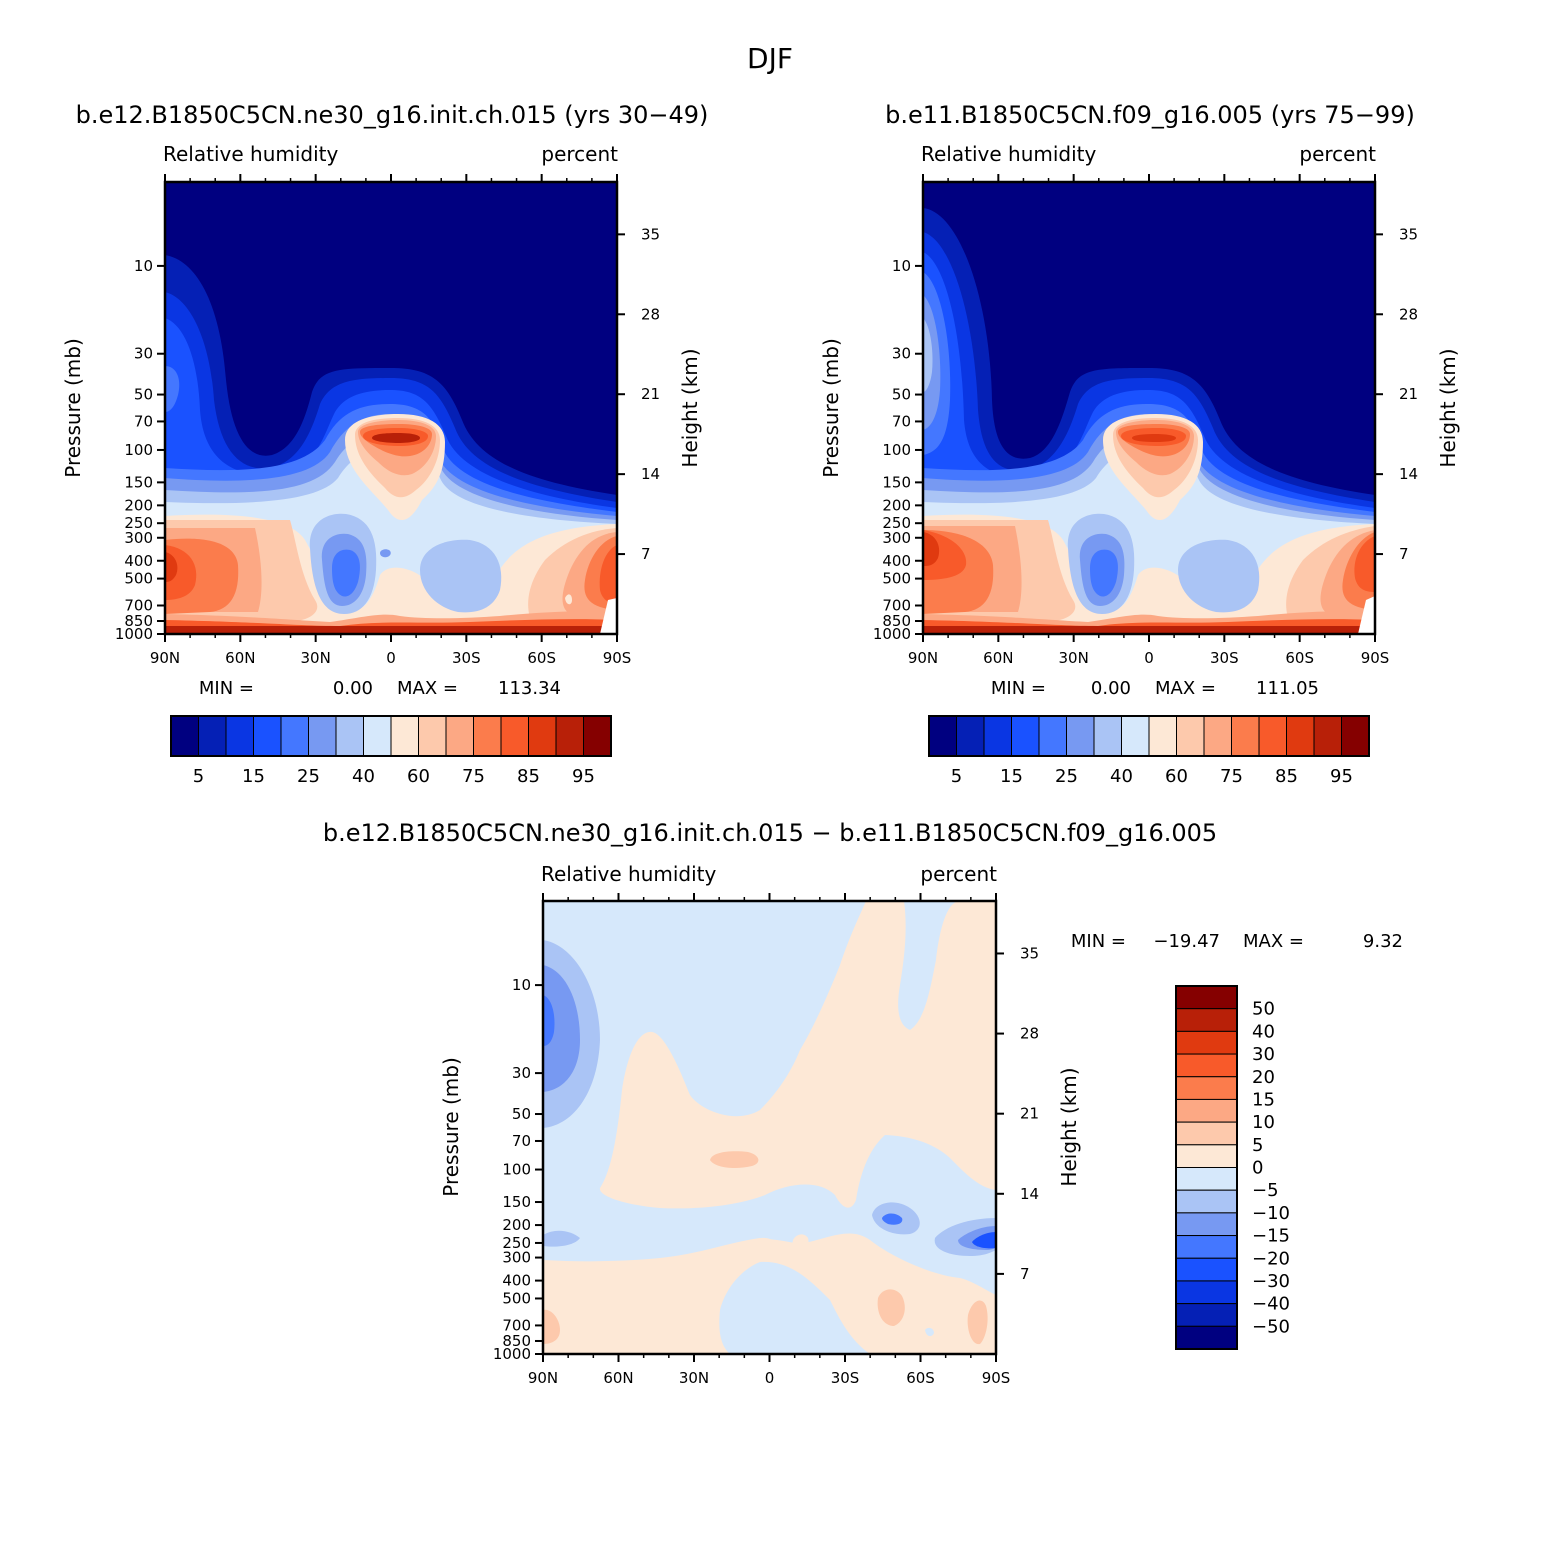 The width and height of the screenshot is (1541, 1542). What do you see at coordinates (650, 394) in the screenshot?
I see `y2-tick-label: 21` at bounding box center [650, 394].